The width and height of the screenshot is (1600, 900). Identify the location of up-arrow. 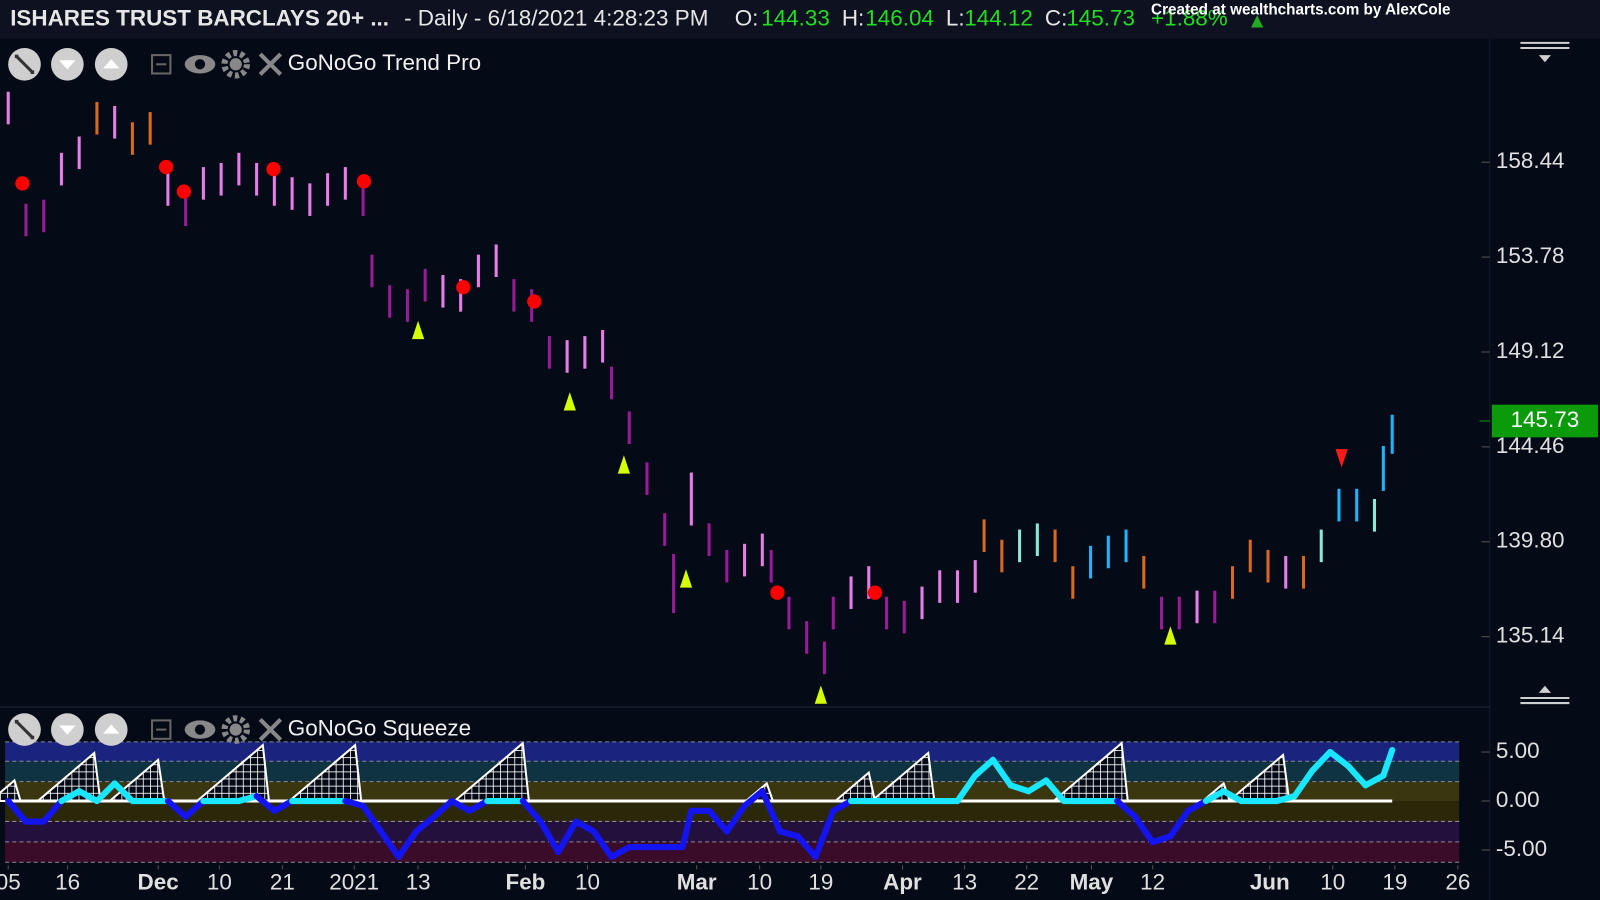
(1257, 21).